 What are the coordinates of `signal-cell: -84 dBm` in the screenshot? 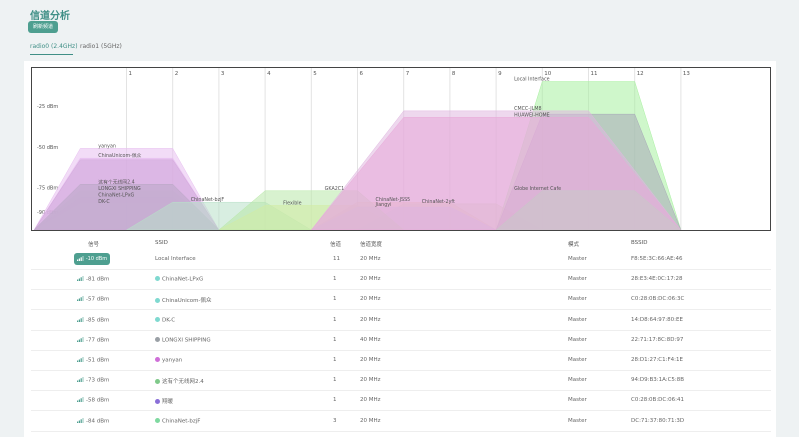 It's located at (93, 421).